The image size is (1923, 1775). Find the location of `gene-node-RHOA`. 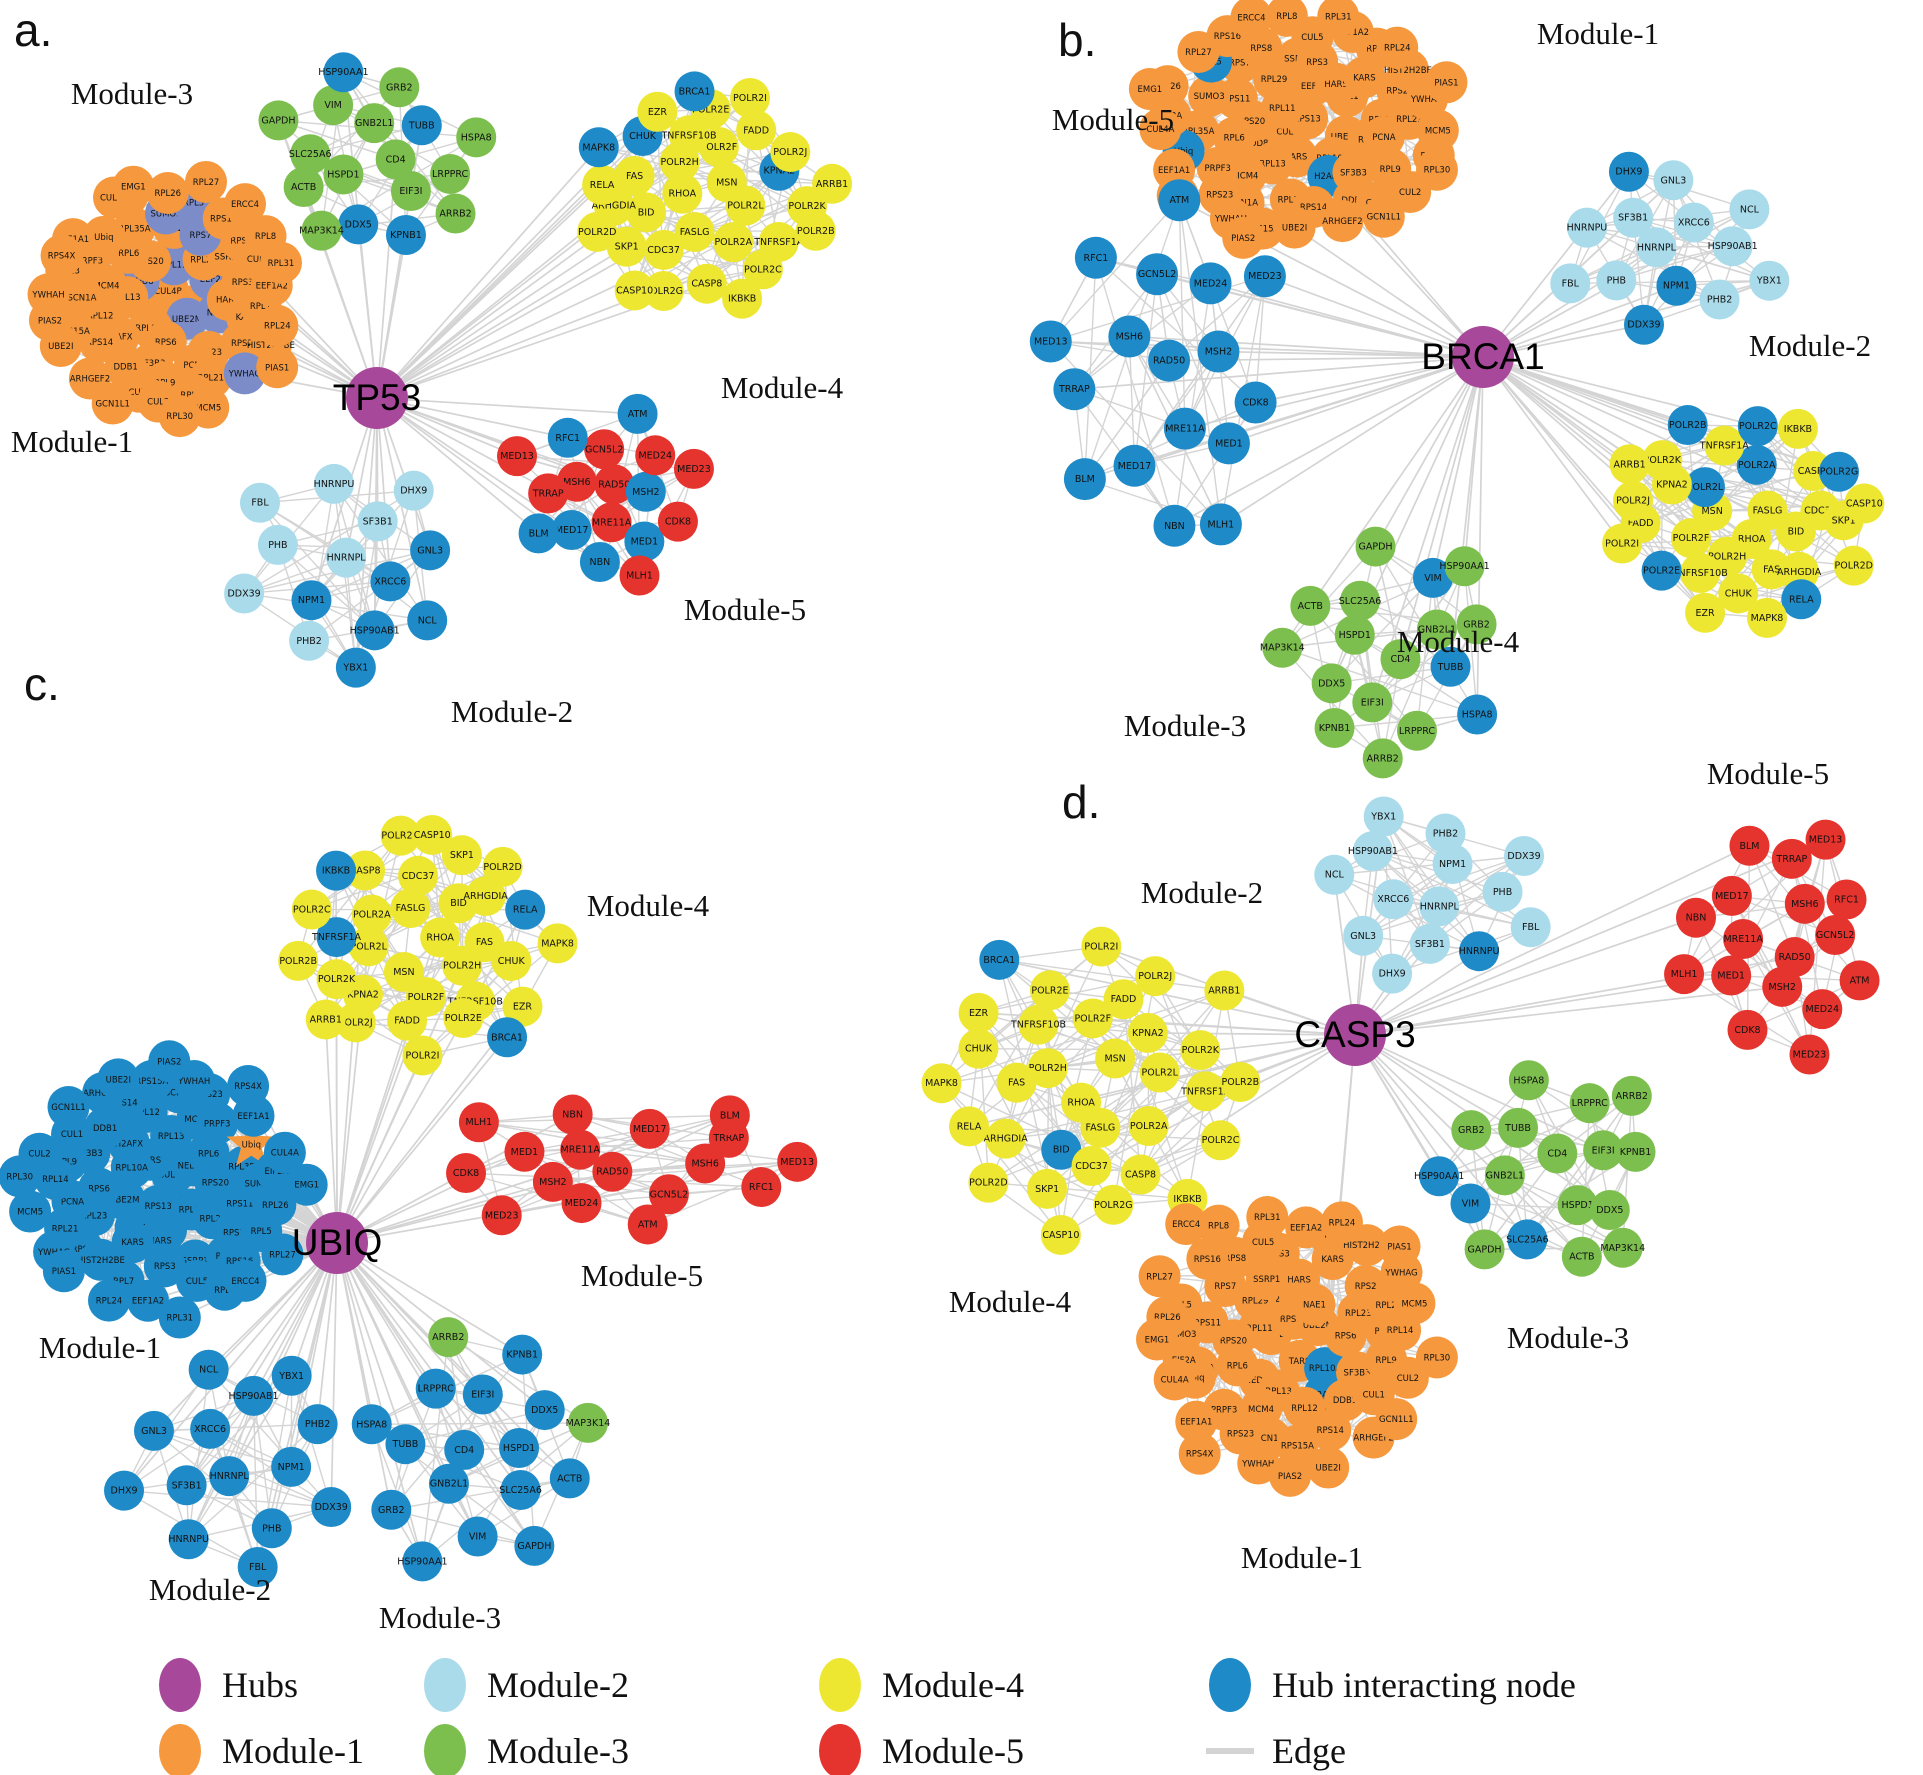

gene-node-RHOA is located at coordinates (682, 193).